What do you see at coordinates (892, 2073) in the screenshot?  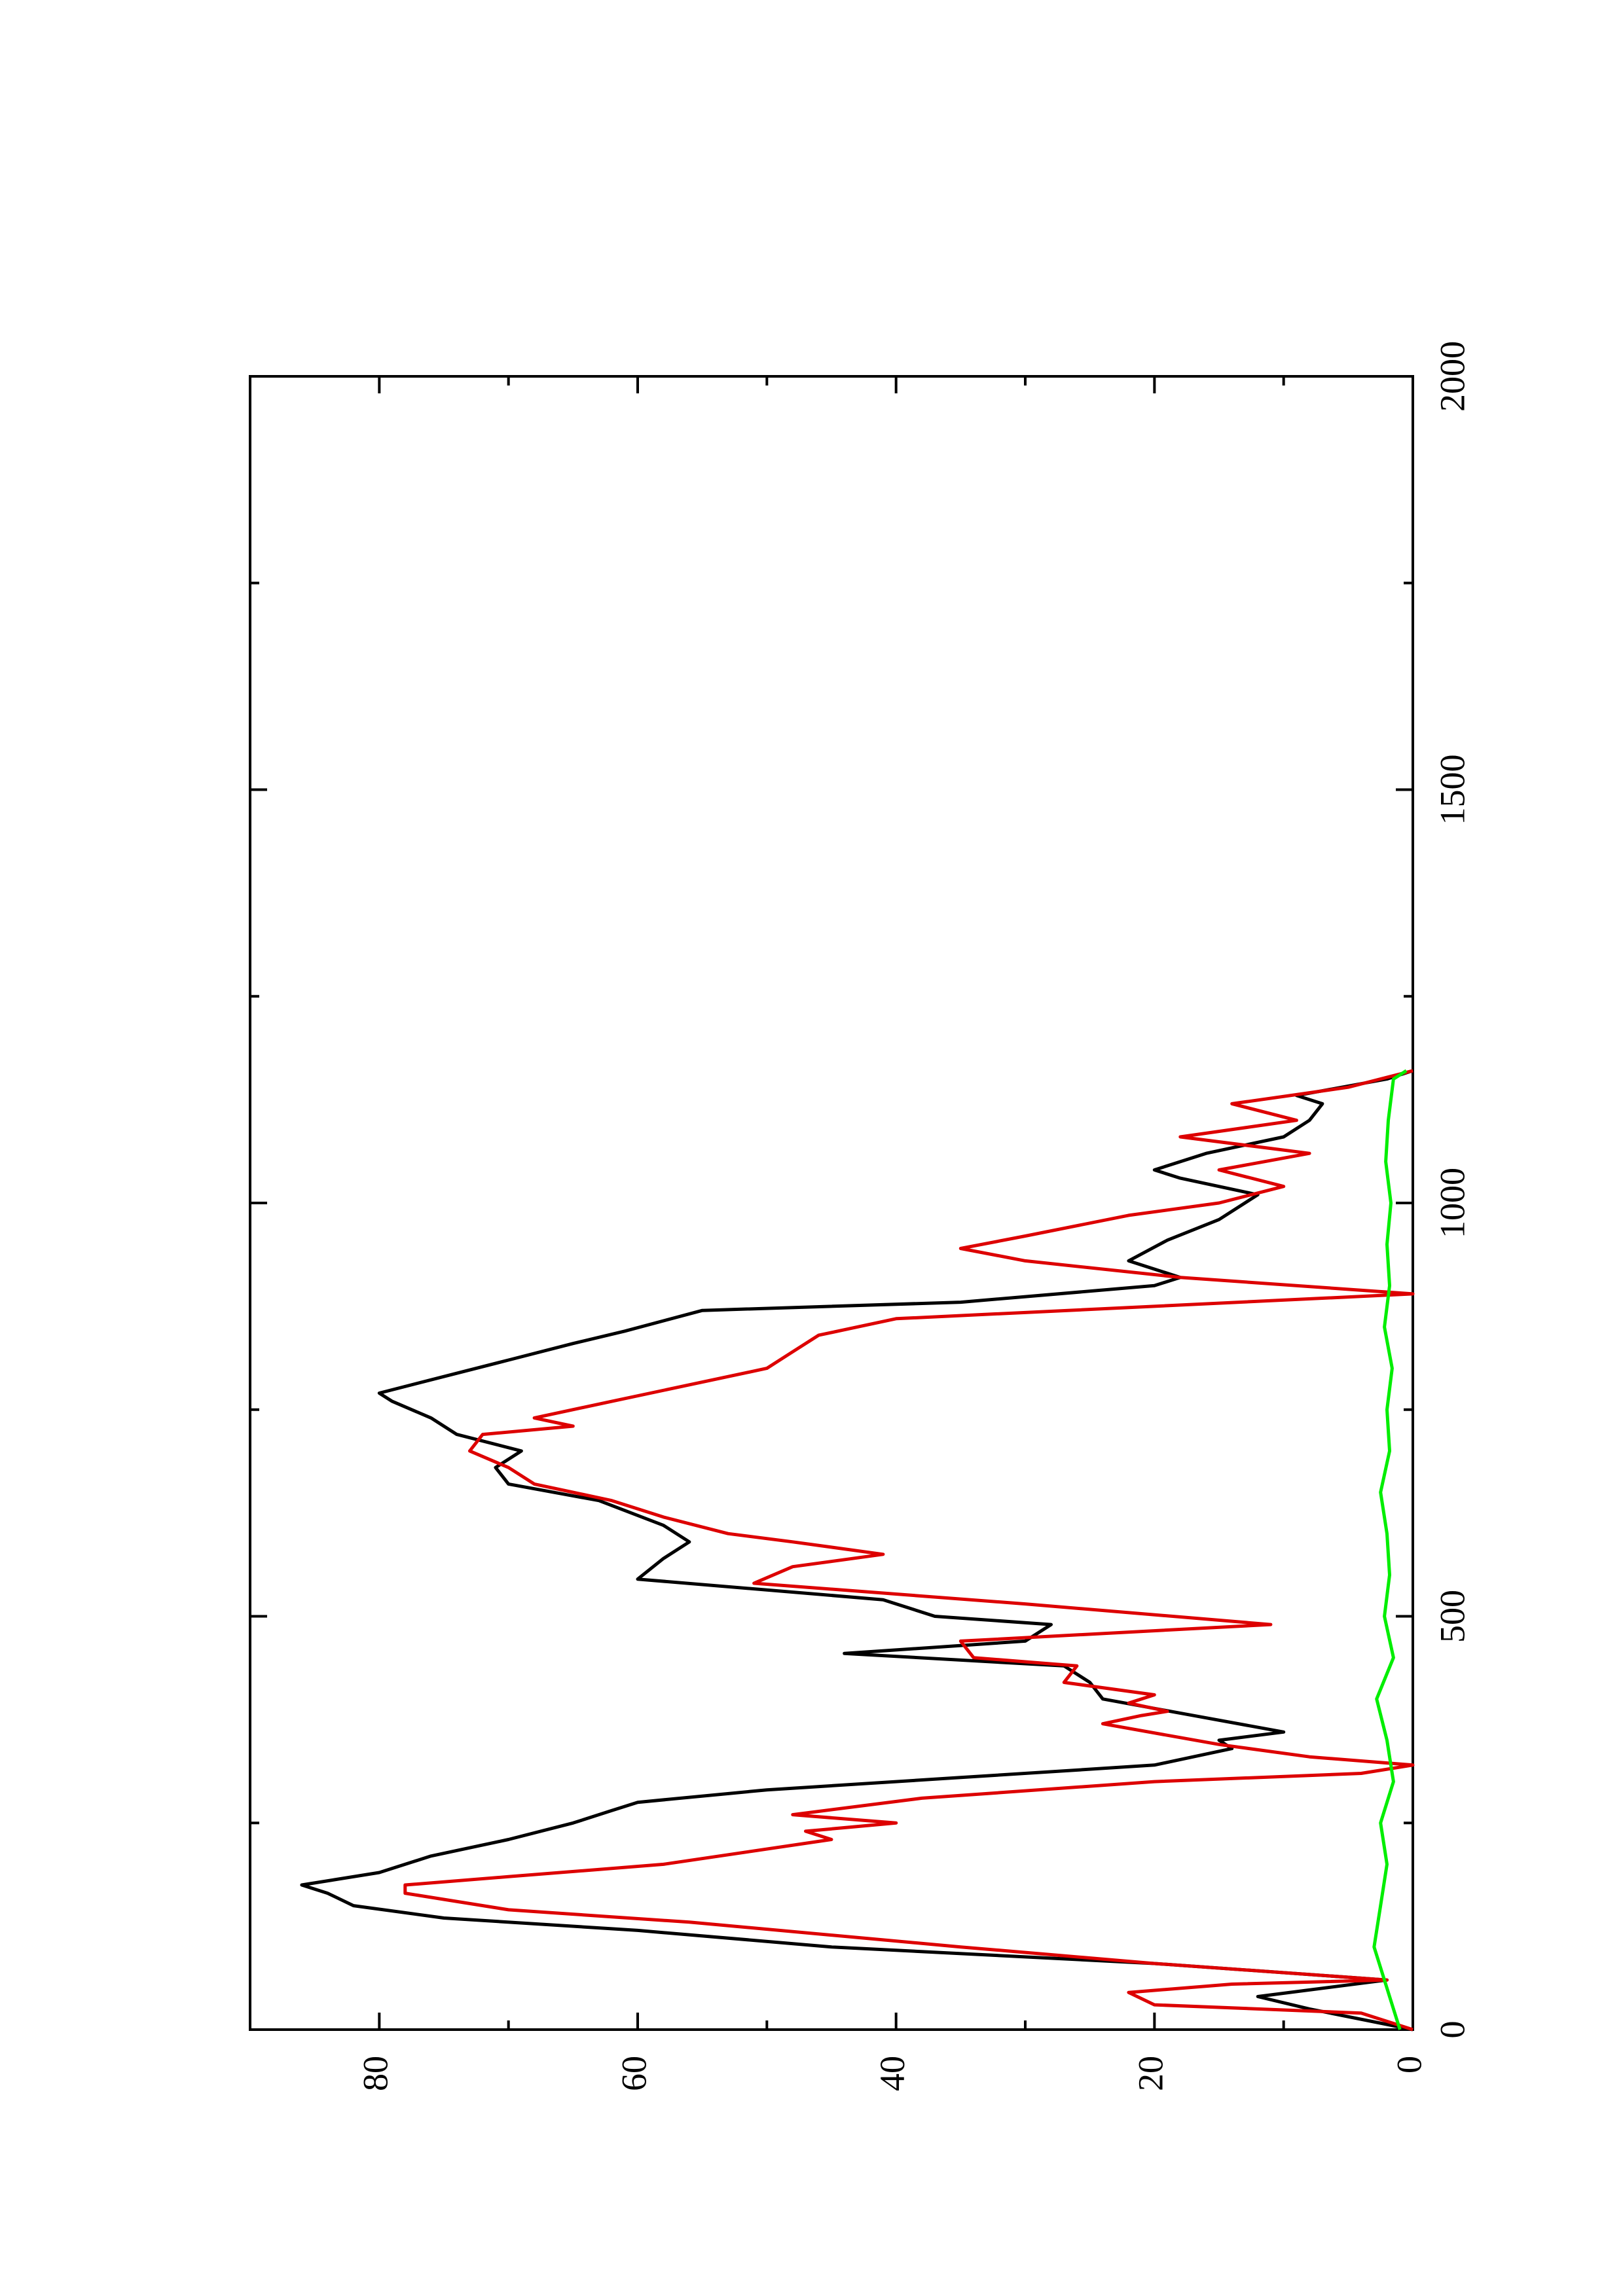 I see `y-tick-label: 40` at bounding box center [892, 2073].